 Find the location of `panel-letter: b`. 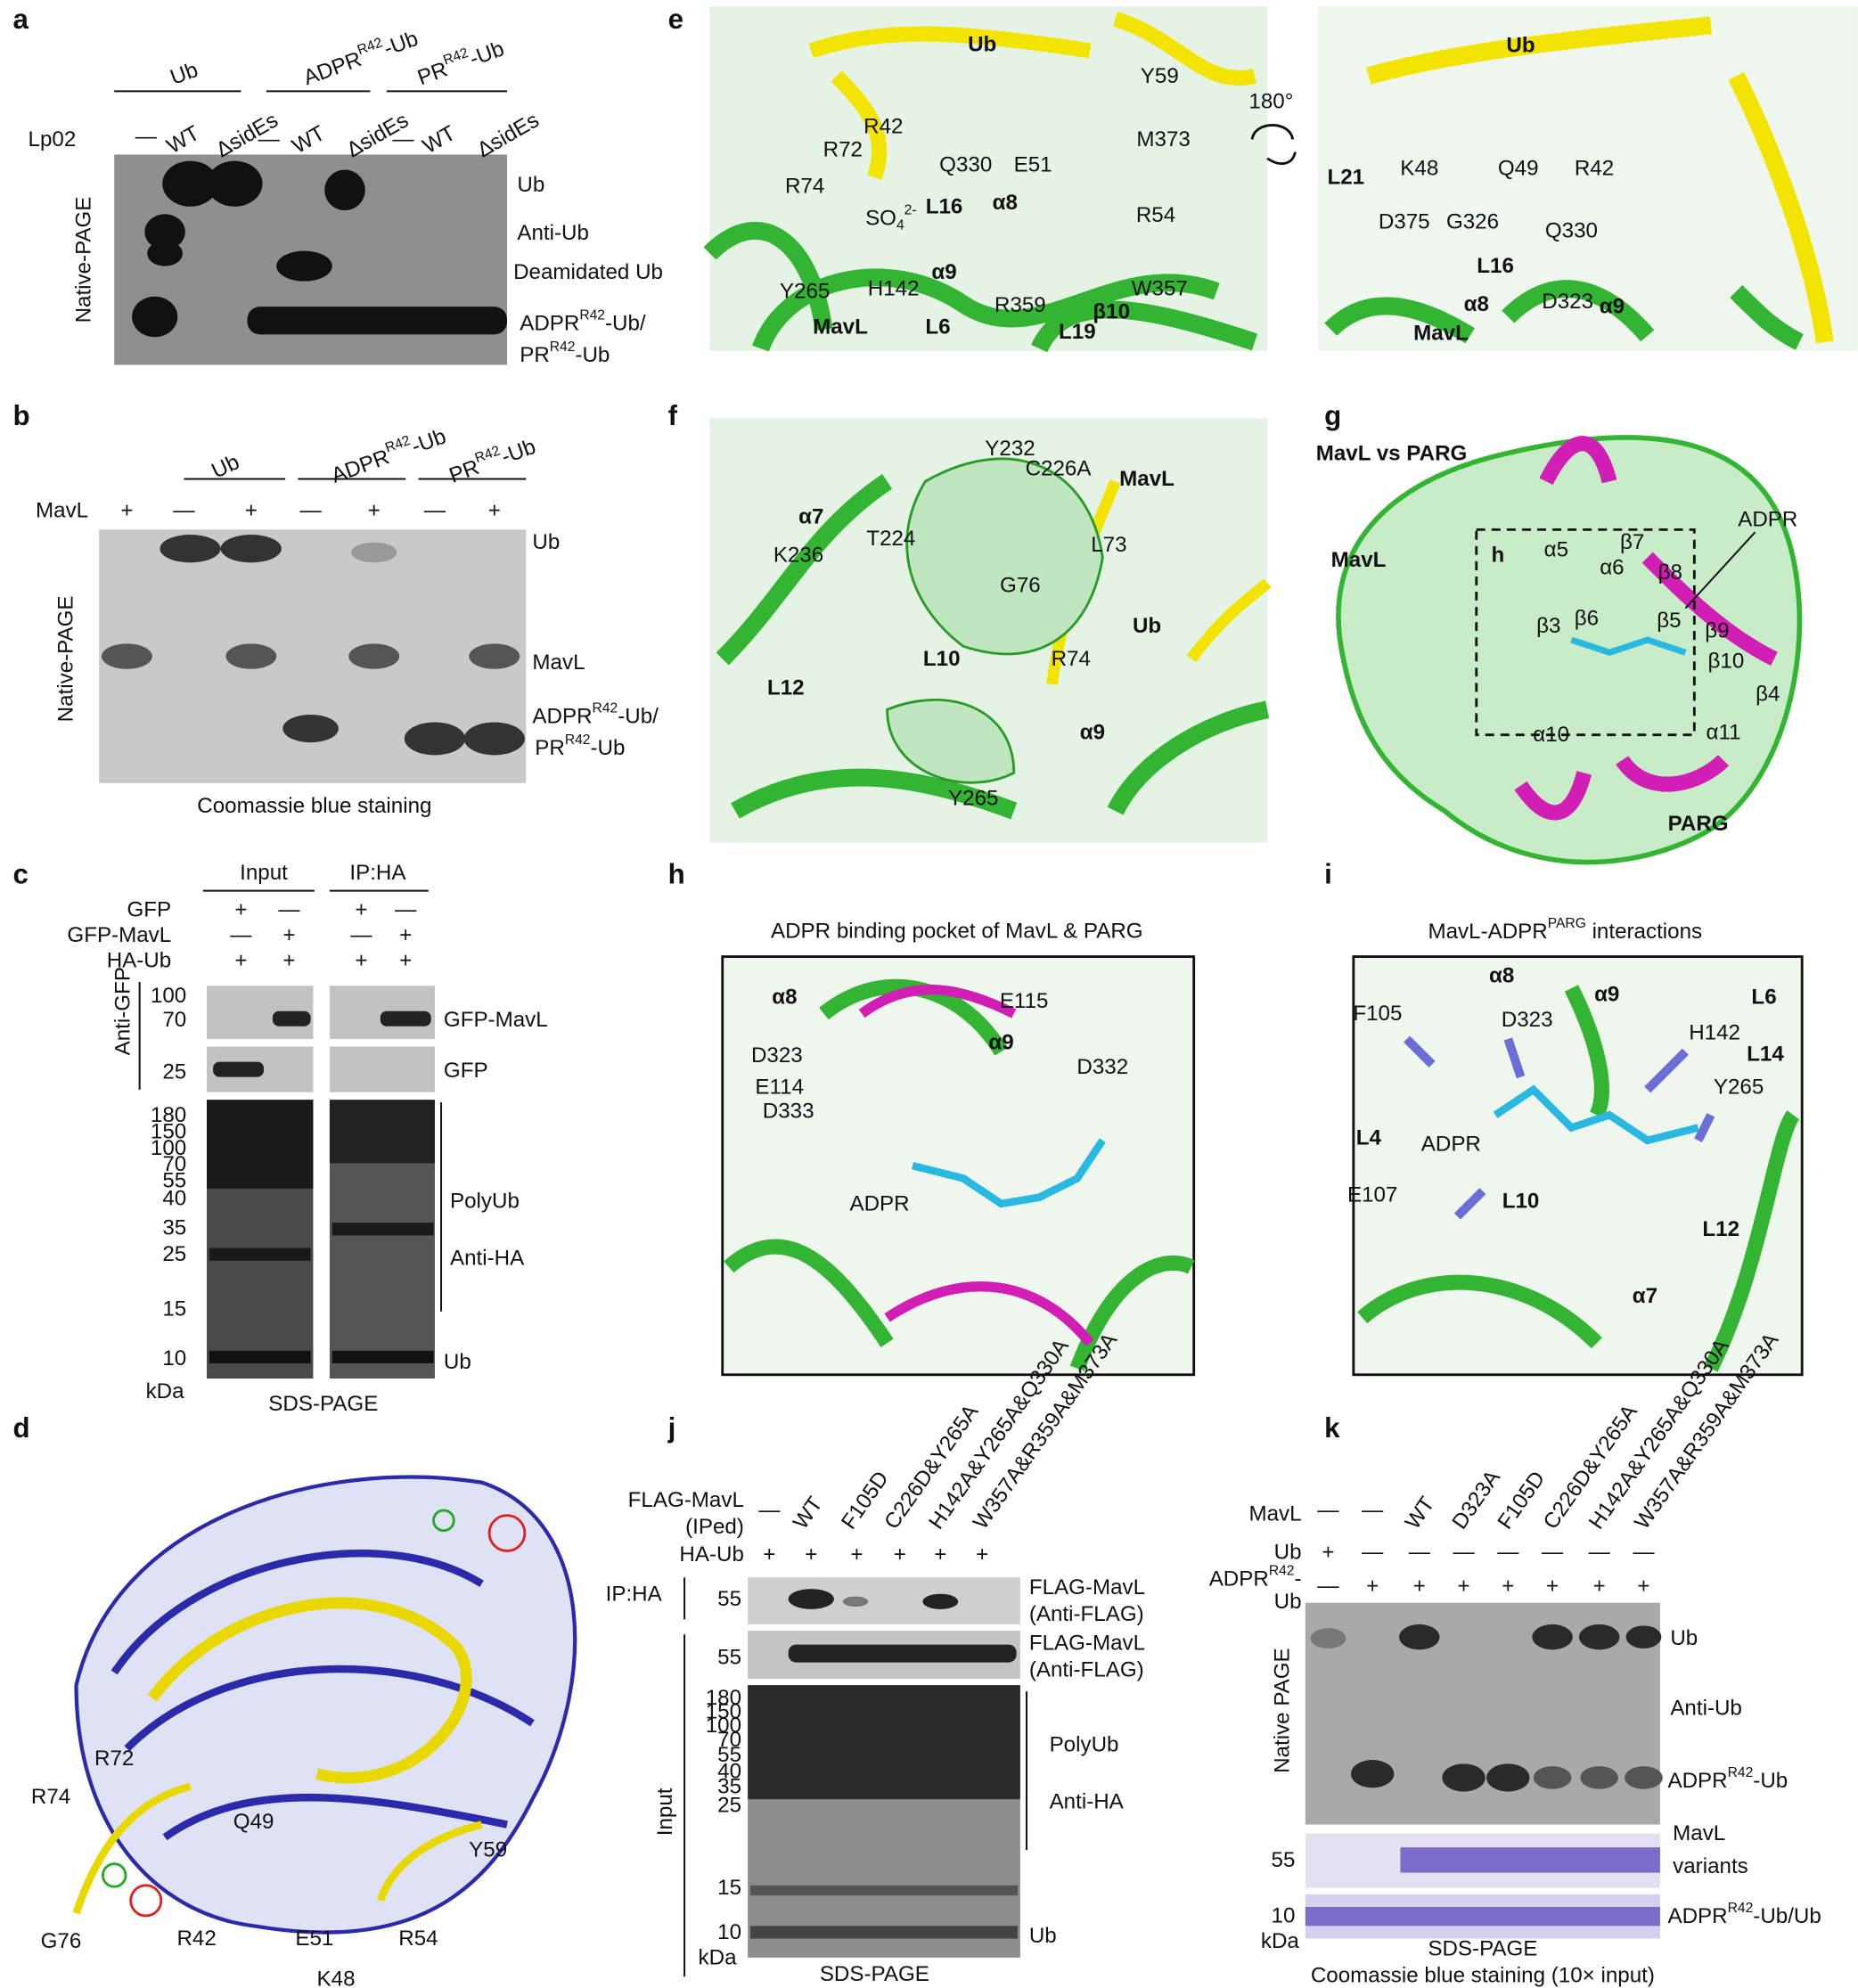

panel-letter: b is located at coordinates (20, 416).